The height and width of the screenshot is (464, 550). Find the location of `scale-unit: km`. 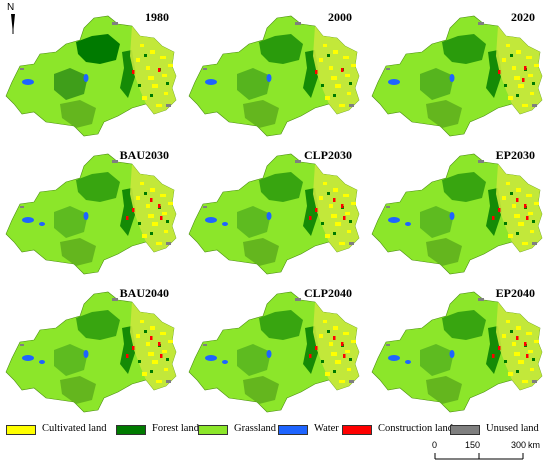

scale-unit: km is located at coordinates (534, 445).